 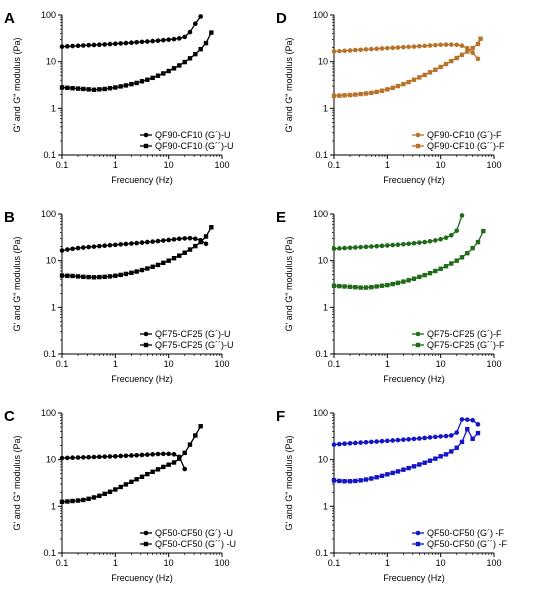 I want to click on series-square-b, so click(x=136, y=252).